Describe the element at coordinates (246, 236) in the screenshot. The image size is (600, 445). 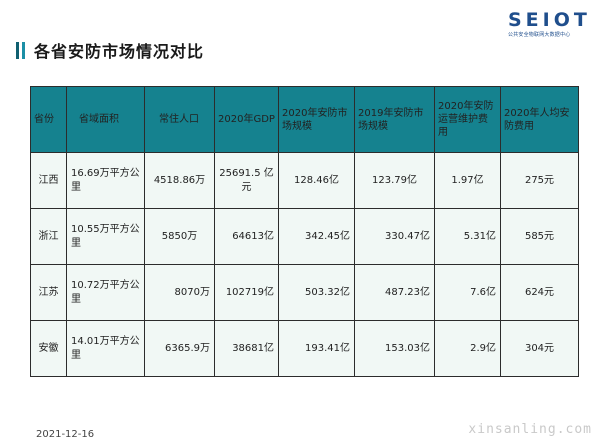
I see `cell-gdp: 64613亿` at that location.